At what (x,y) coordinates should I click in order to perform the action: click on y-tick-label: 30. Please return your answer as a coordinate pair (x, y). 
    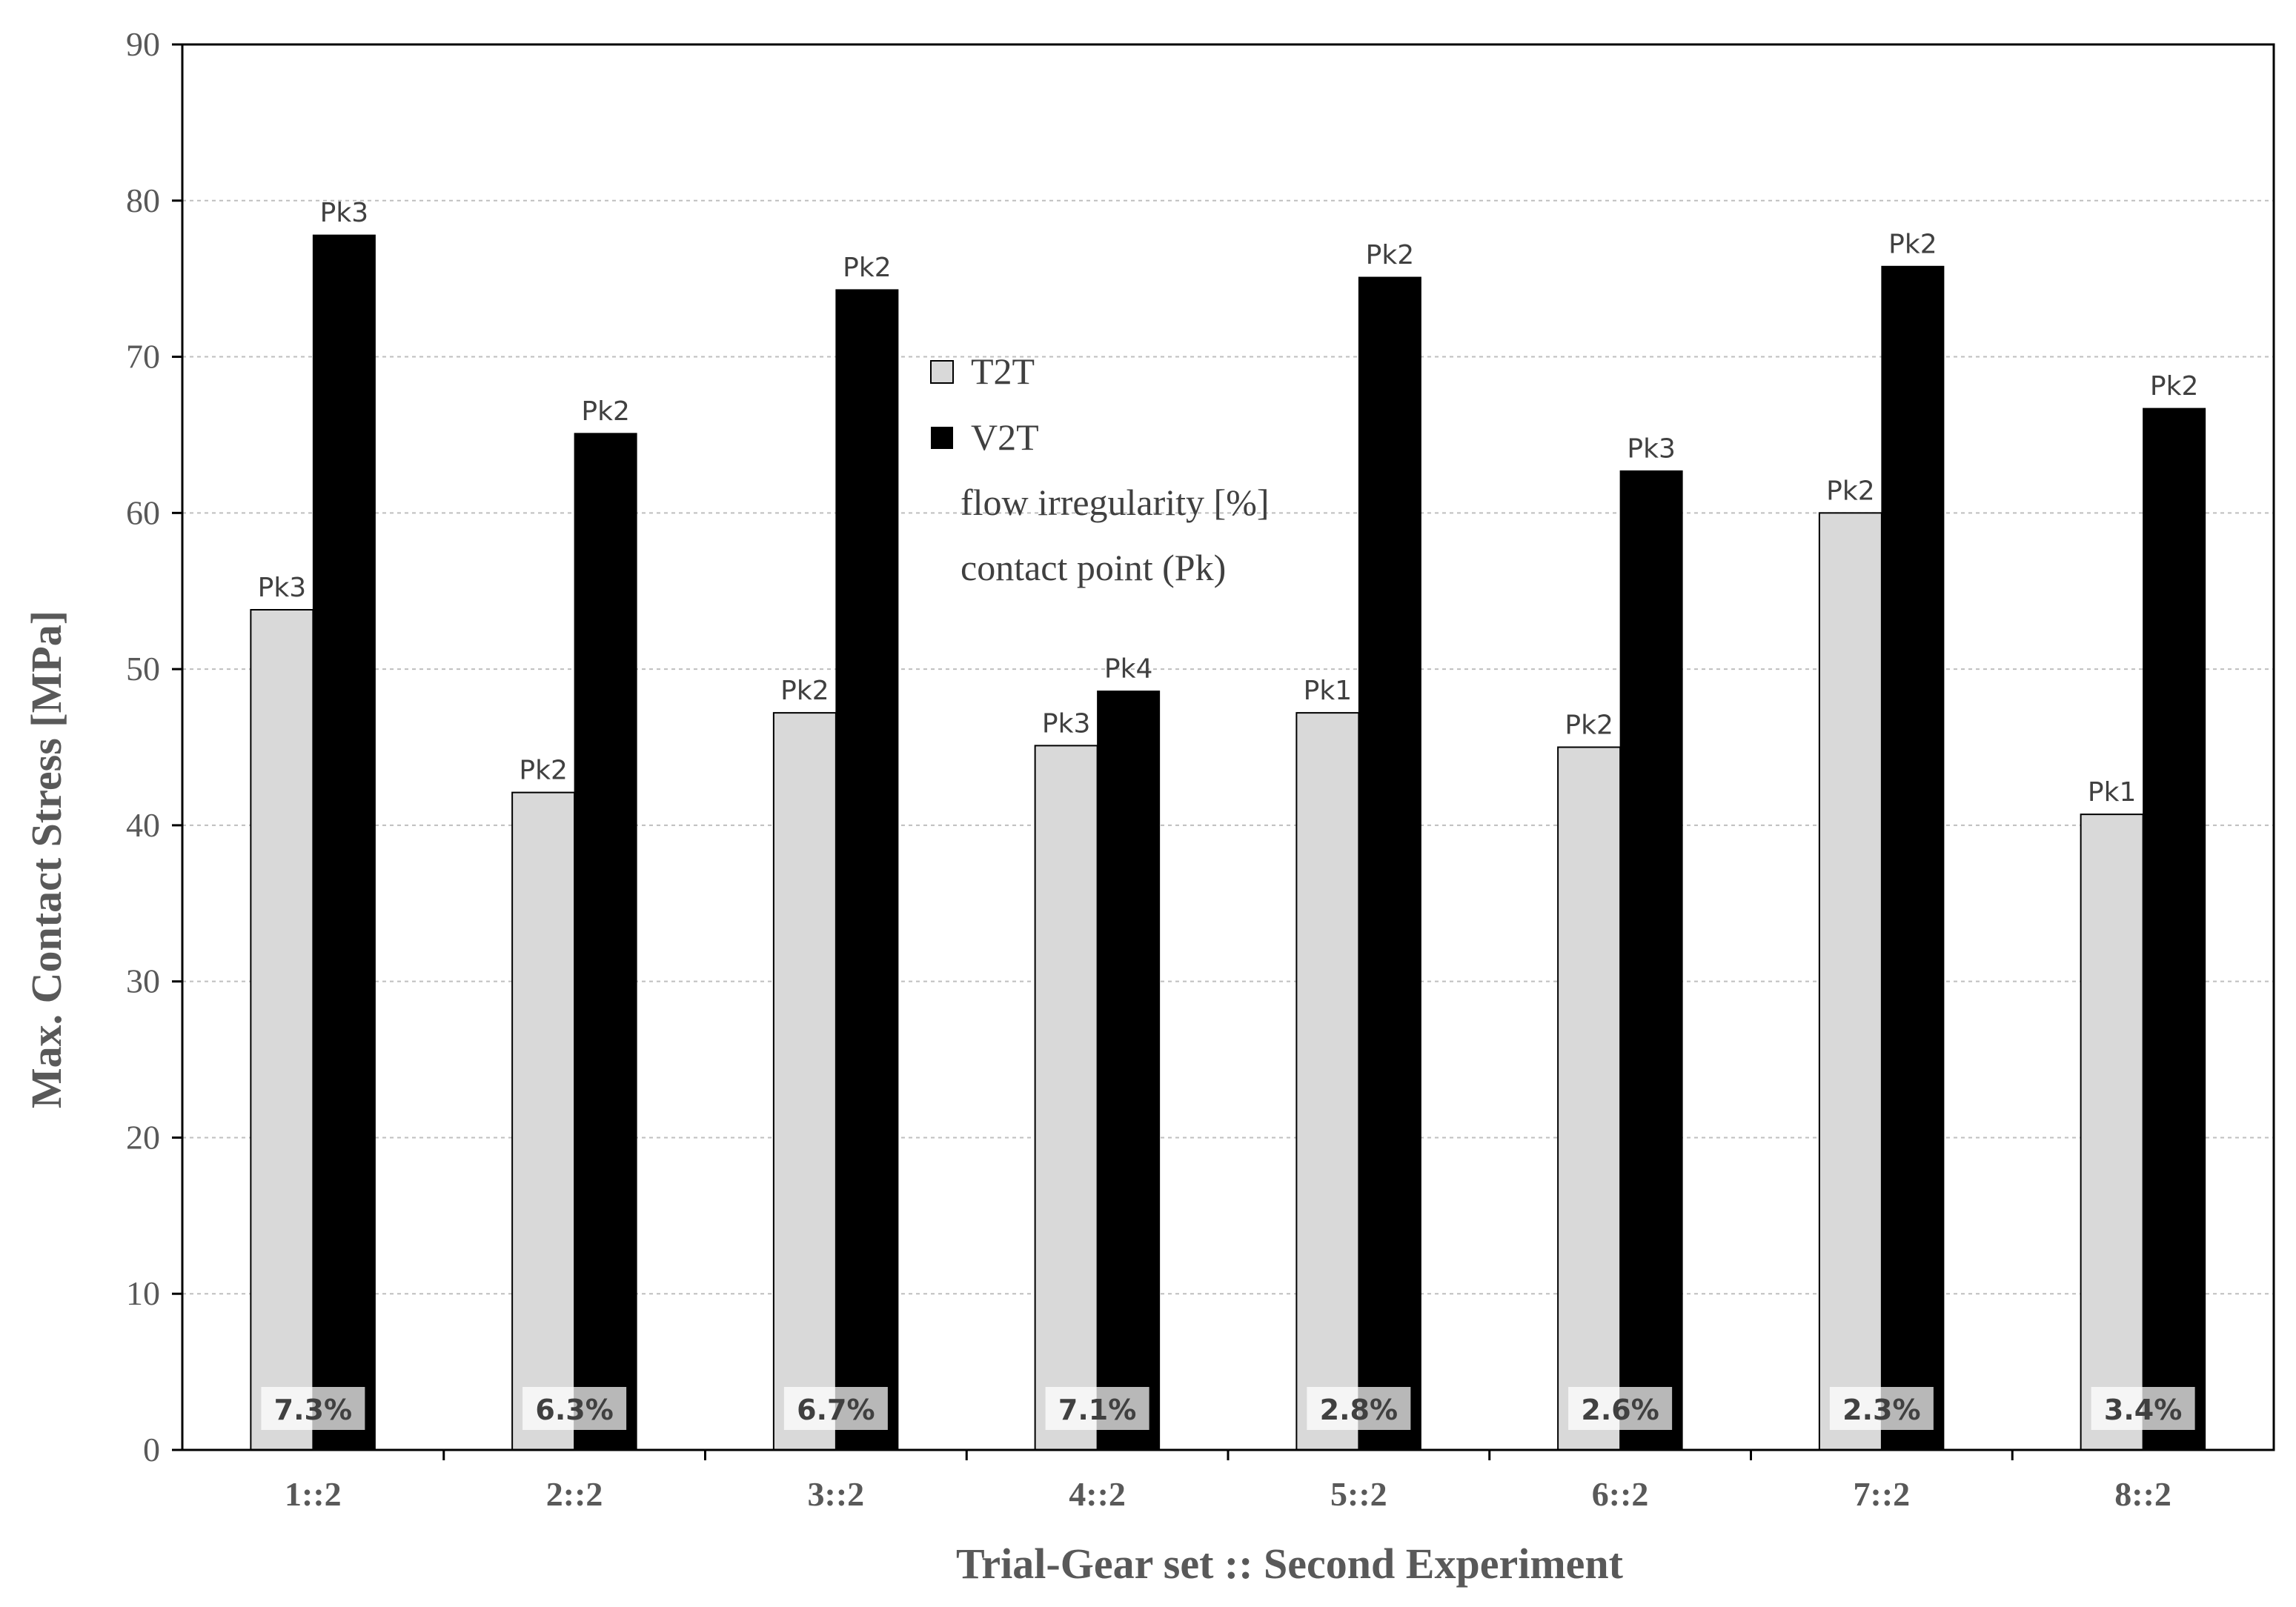
    Looking at the image, I should click on (143, 981).